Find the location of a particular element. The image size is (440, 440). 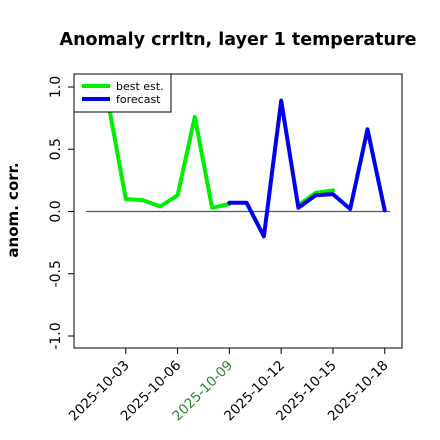

legend-box is located at coordinates (122, 93).